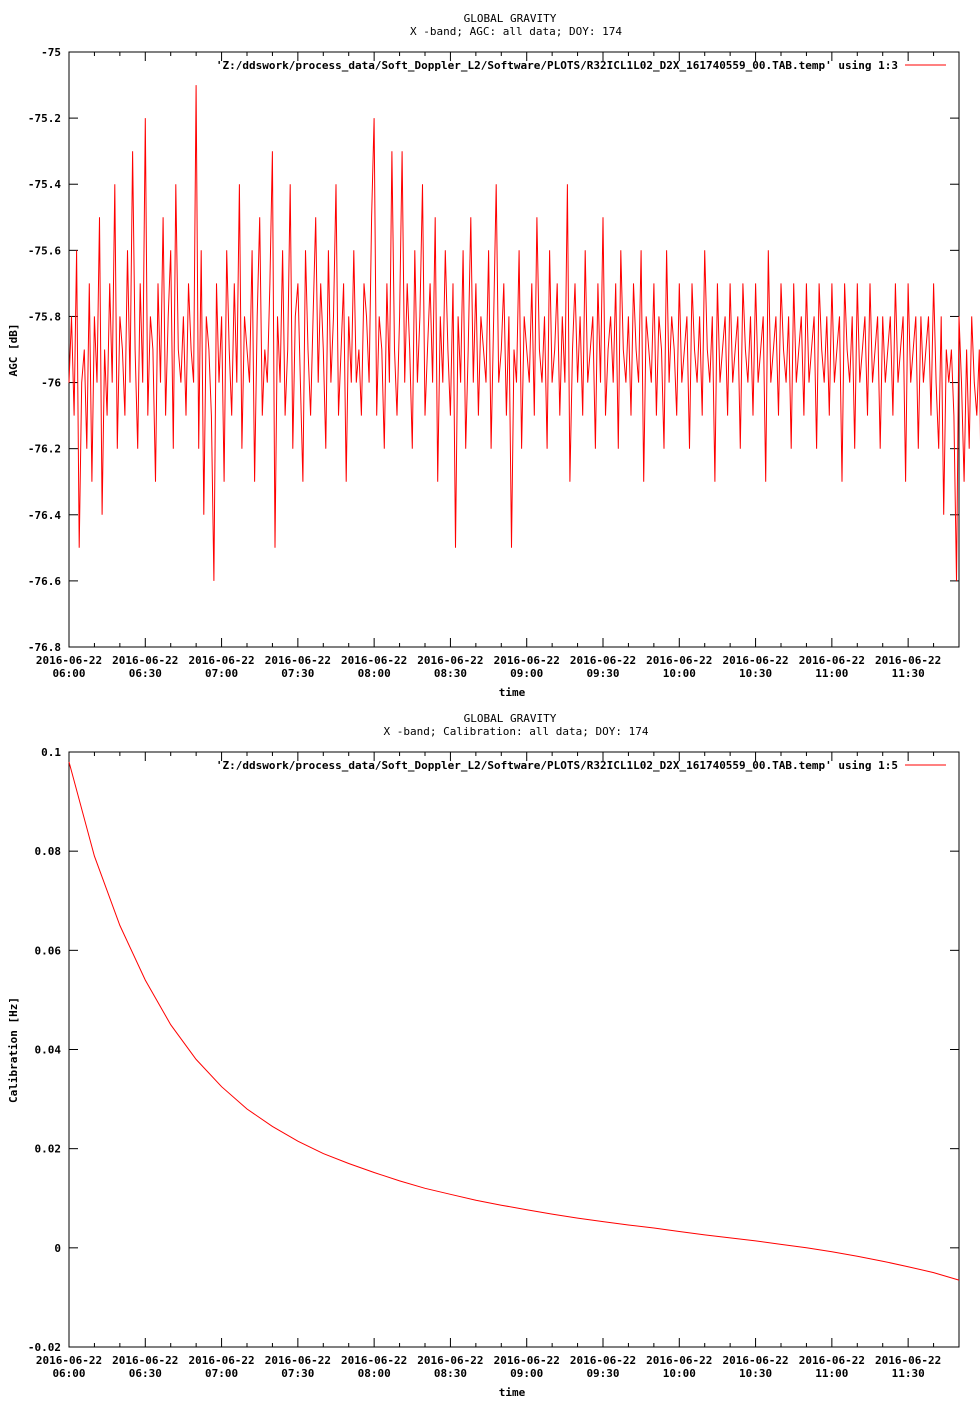  Describe the element at coordinates (44, 184) in the screenshot. I see `y-tick-label: -75.4` at that location.